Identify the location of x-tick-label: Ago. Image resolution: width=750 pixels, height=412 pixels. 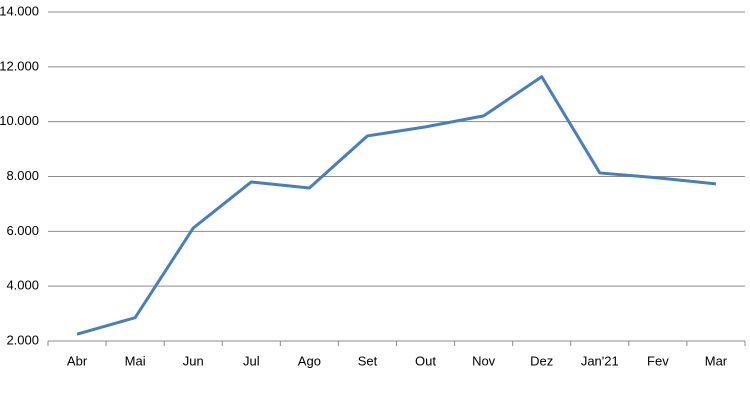
(309, 360).